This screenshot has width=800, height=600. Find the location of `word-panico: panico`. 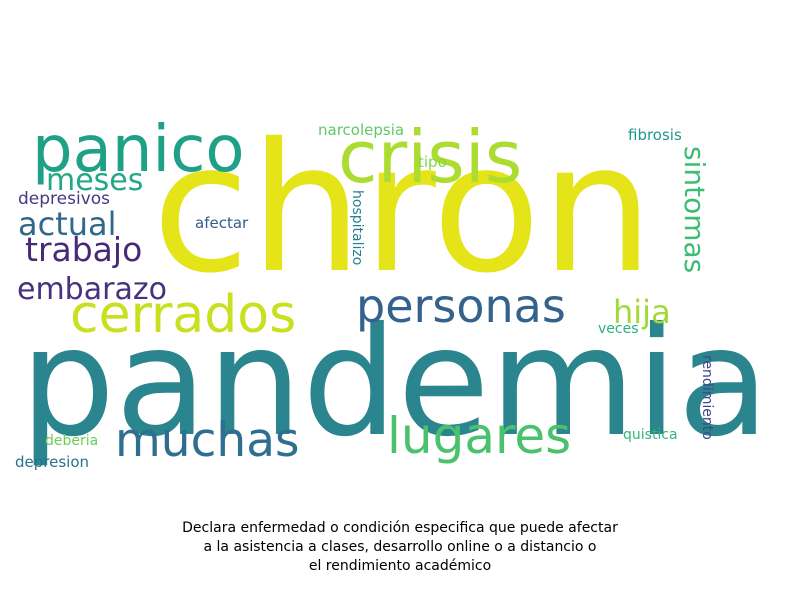

word-panico: panico is located at coordinates (138, 150).